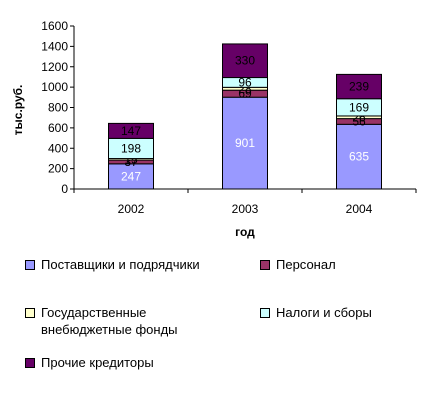  I want to click on y-tick-label: 1600, so click(54, 26).